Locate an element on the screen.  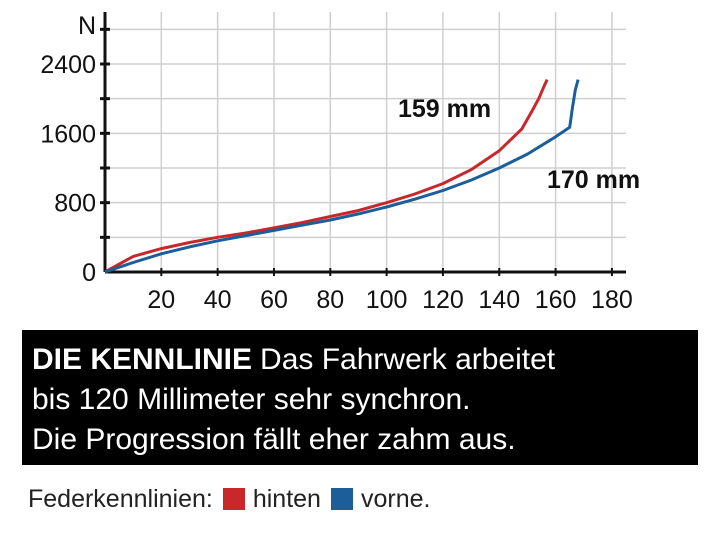
legend-prefix: Federkennlinien: is located at coordinates (120, 498).